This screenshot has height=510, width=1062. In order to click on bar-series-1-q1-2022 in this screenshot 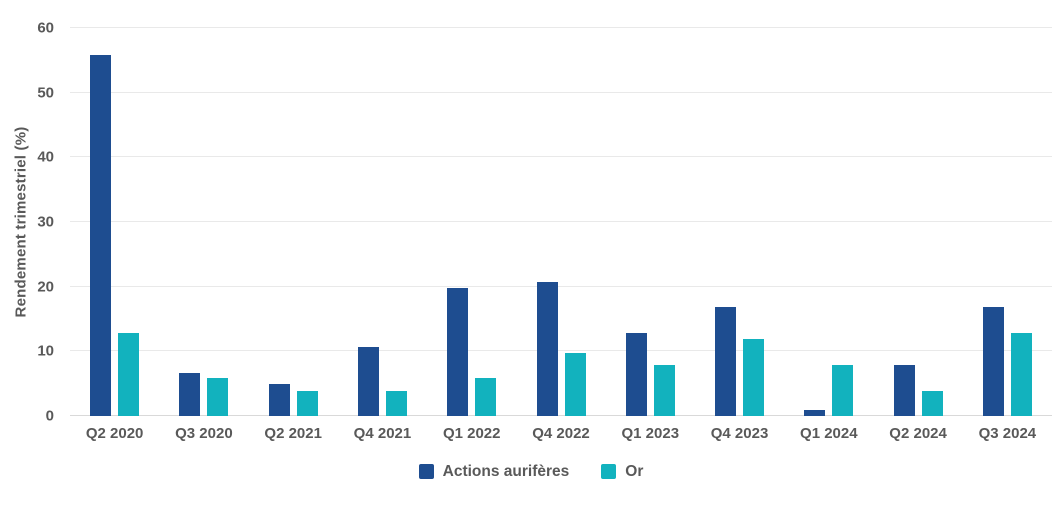, I will do `click(486, 396)`.